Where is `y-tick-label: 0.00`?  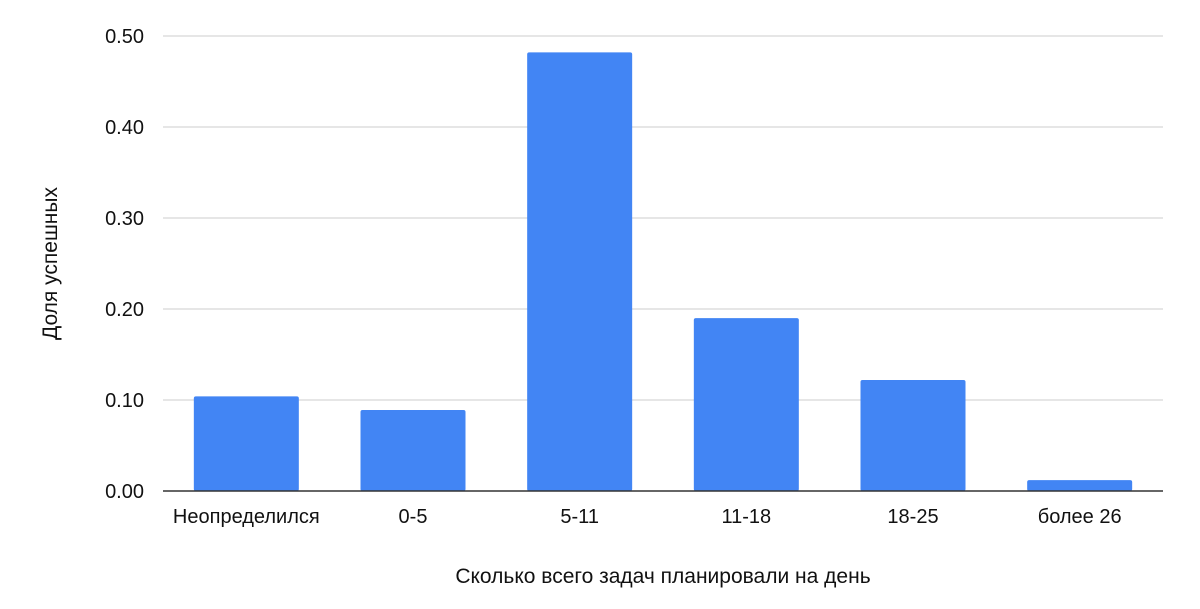 y-tick-label: 0.00 is located at coordinates (124, 492).